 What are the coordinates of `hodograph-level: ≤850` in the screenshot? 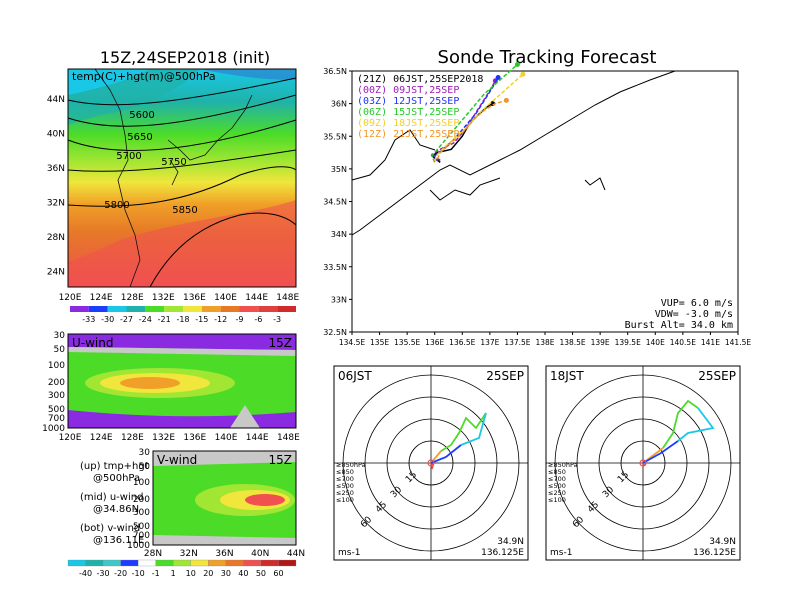 It's located at (345, 472).